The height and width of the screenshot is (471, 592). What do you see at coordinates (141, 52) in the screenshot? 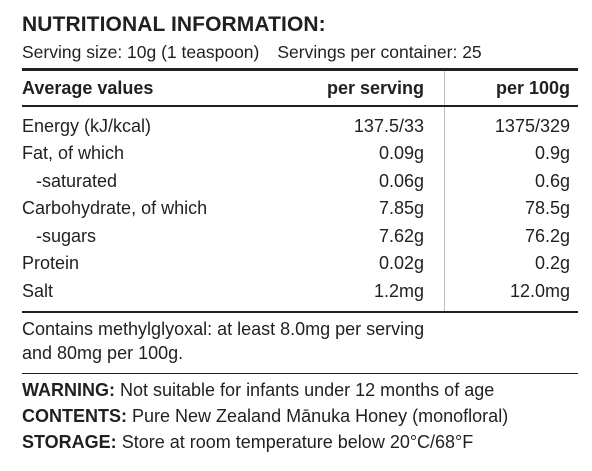
I see `serving-size: Serving size: 10g (1 teaspoon)` at bounding box center [141, 52].